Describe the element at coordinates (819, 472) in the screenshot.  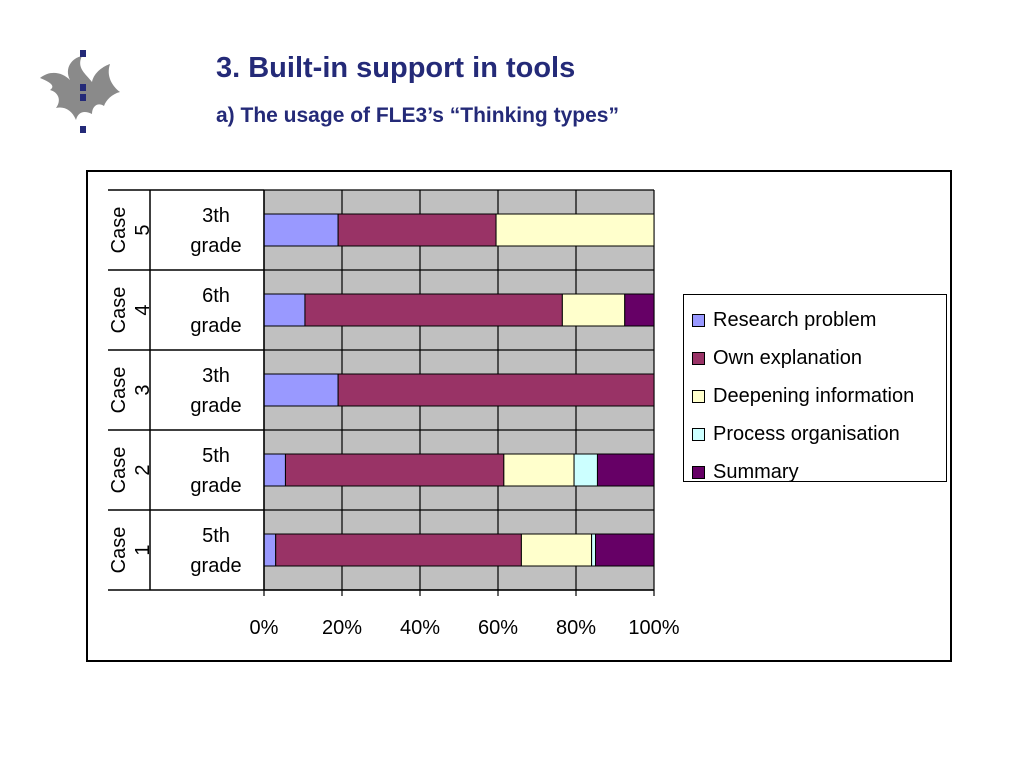
I see `legend-item-summary: Summary` at that location.